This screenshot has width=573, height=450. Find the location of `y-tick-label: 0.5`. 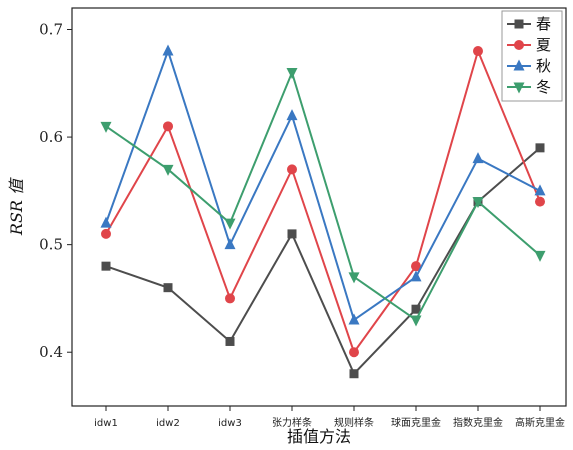

y-tick-label: 0.5 is located at coordinates (51, 245).